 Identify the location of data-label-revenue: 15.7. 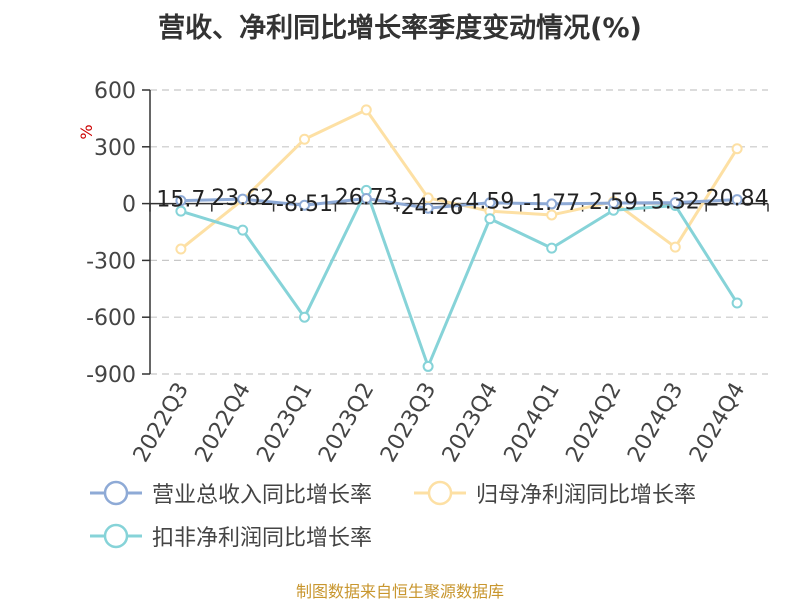
(180, 200).